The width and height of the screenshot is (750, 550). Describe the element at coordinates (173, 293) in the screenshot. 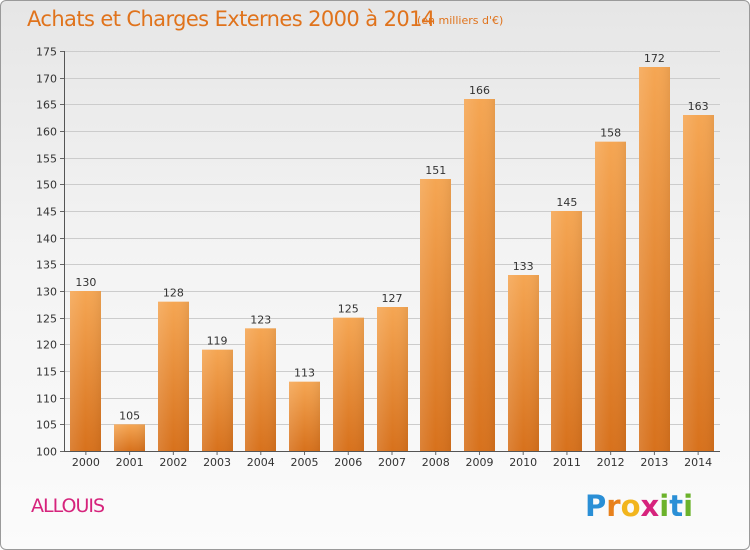

I see `data-label: 128` at that location.